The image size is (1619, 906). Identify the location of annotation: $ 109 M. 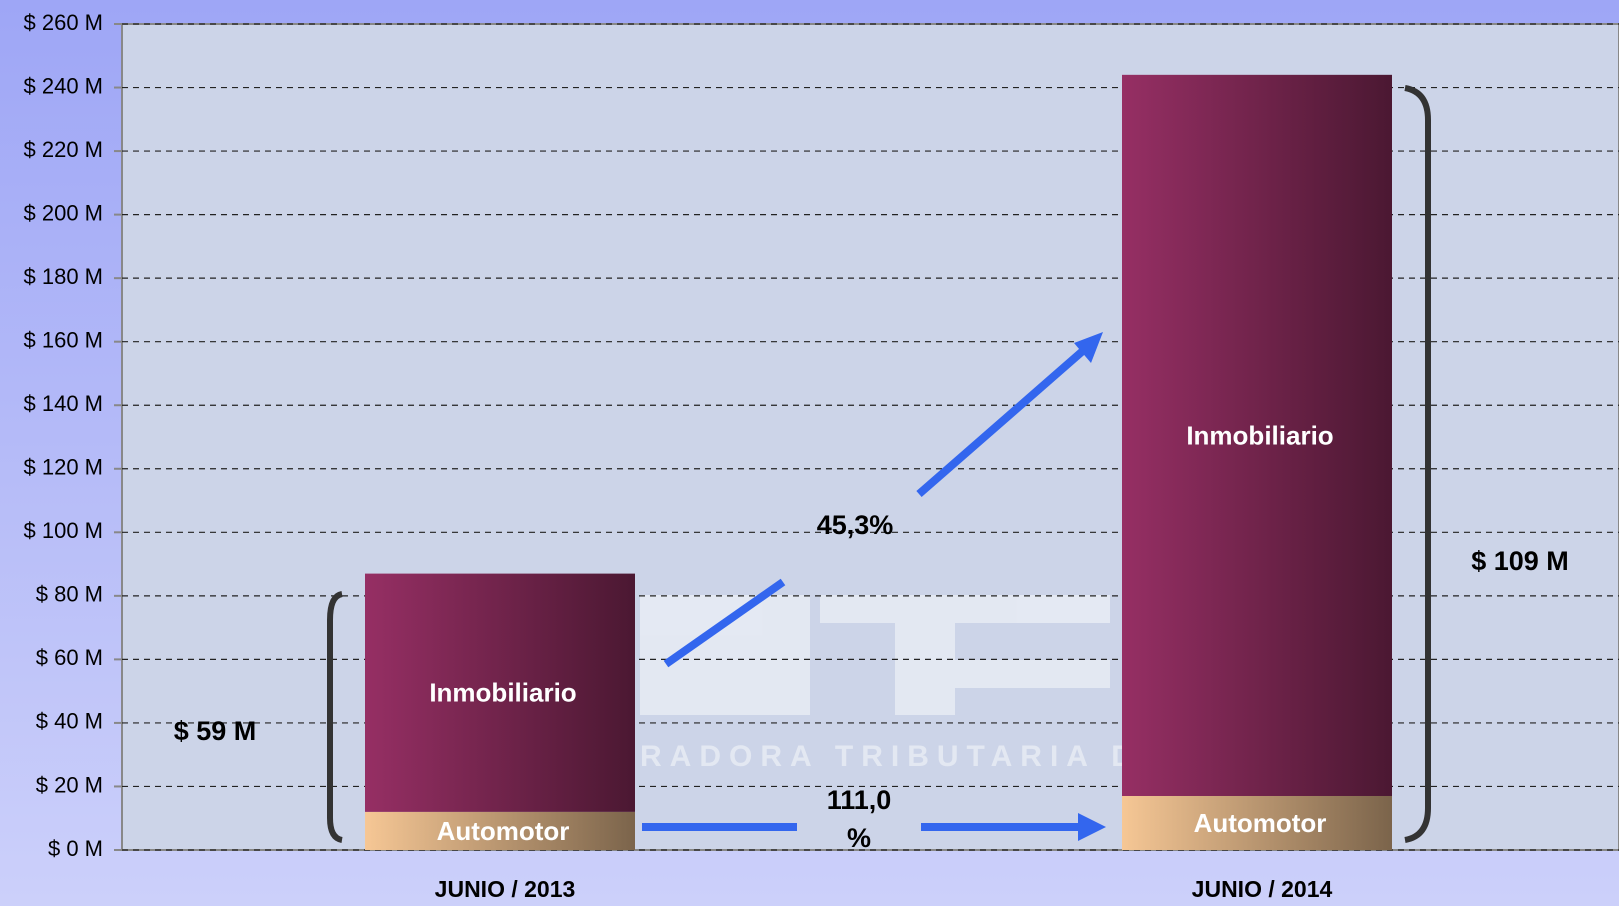
(1520, 561).